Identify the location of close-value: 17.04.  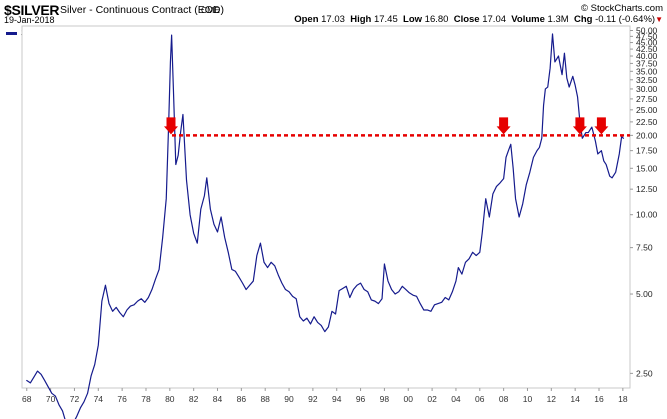
(494, 19).